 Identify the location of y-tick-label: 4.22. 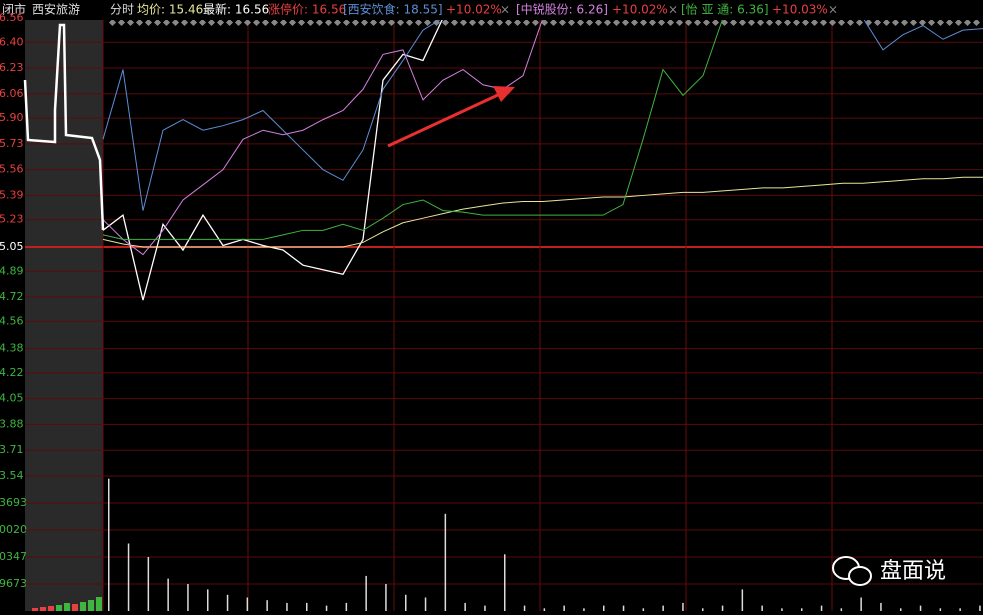
(12, 372).